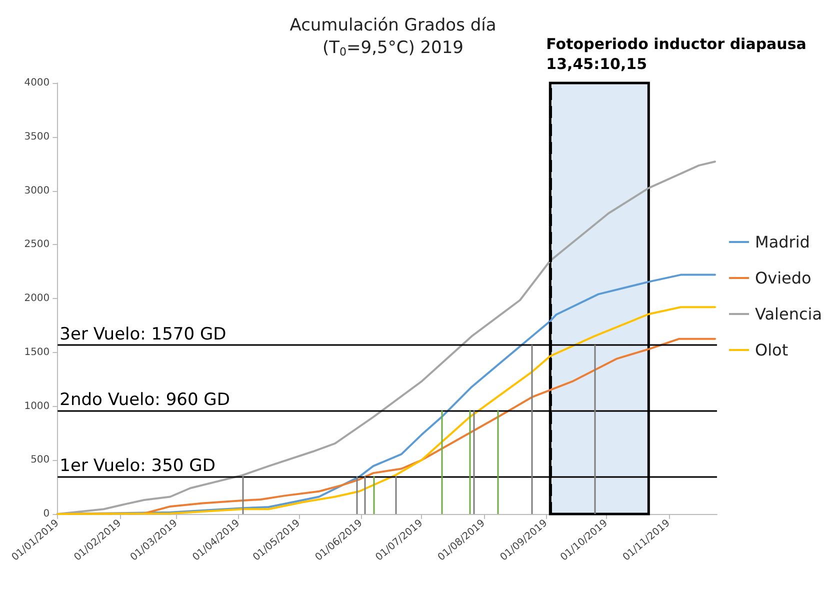  I want to click on legend-label: Oviedo, so click(783, 278).